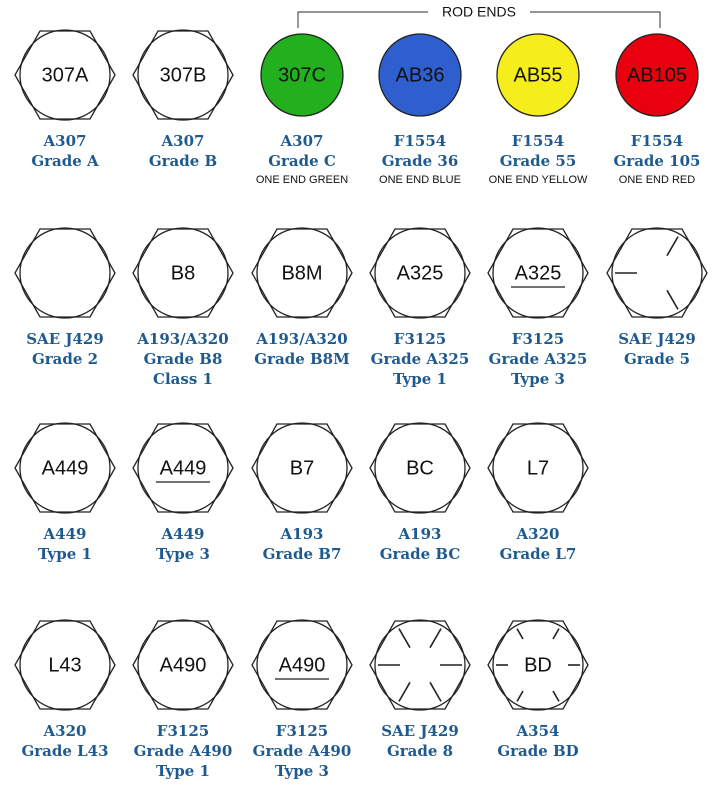  What do you see at coordinates (420, 731) in the screenshot?
I see `grade-label: SAE J429` at bounding box center [420, 731].